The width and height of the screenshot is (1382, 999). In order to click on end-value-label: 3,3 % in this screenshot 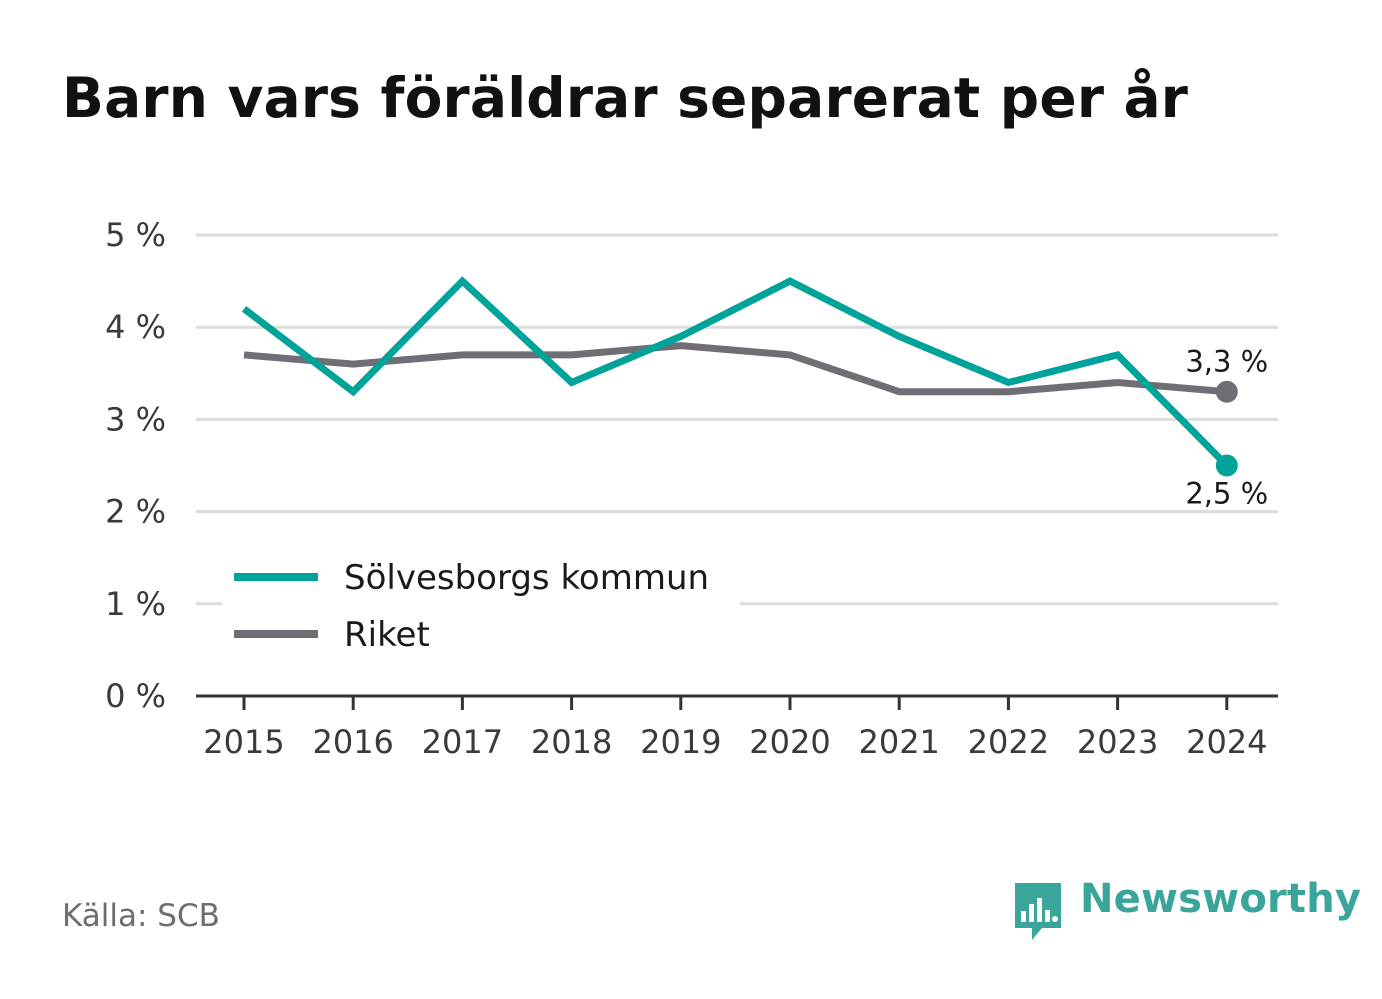, I will do `click(1226, 362)`.